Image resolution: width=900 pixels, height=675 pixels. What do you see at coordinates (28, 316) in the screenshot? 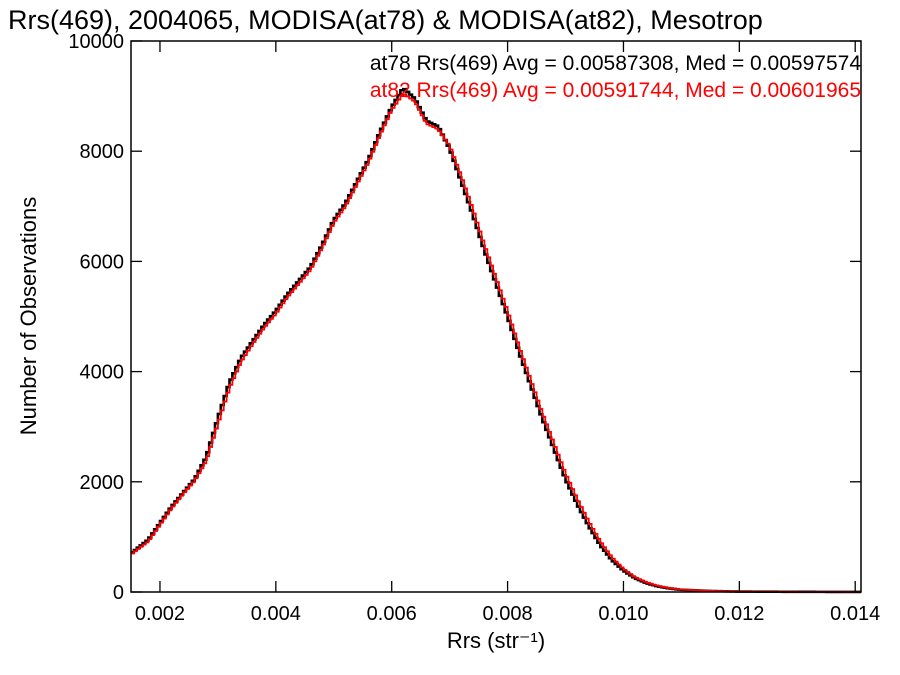
I see `y-axis-label: Number of Observations` at bounding box center [28, 316].